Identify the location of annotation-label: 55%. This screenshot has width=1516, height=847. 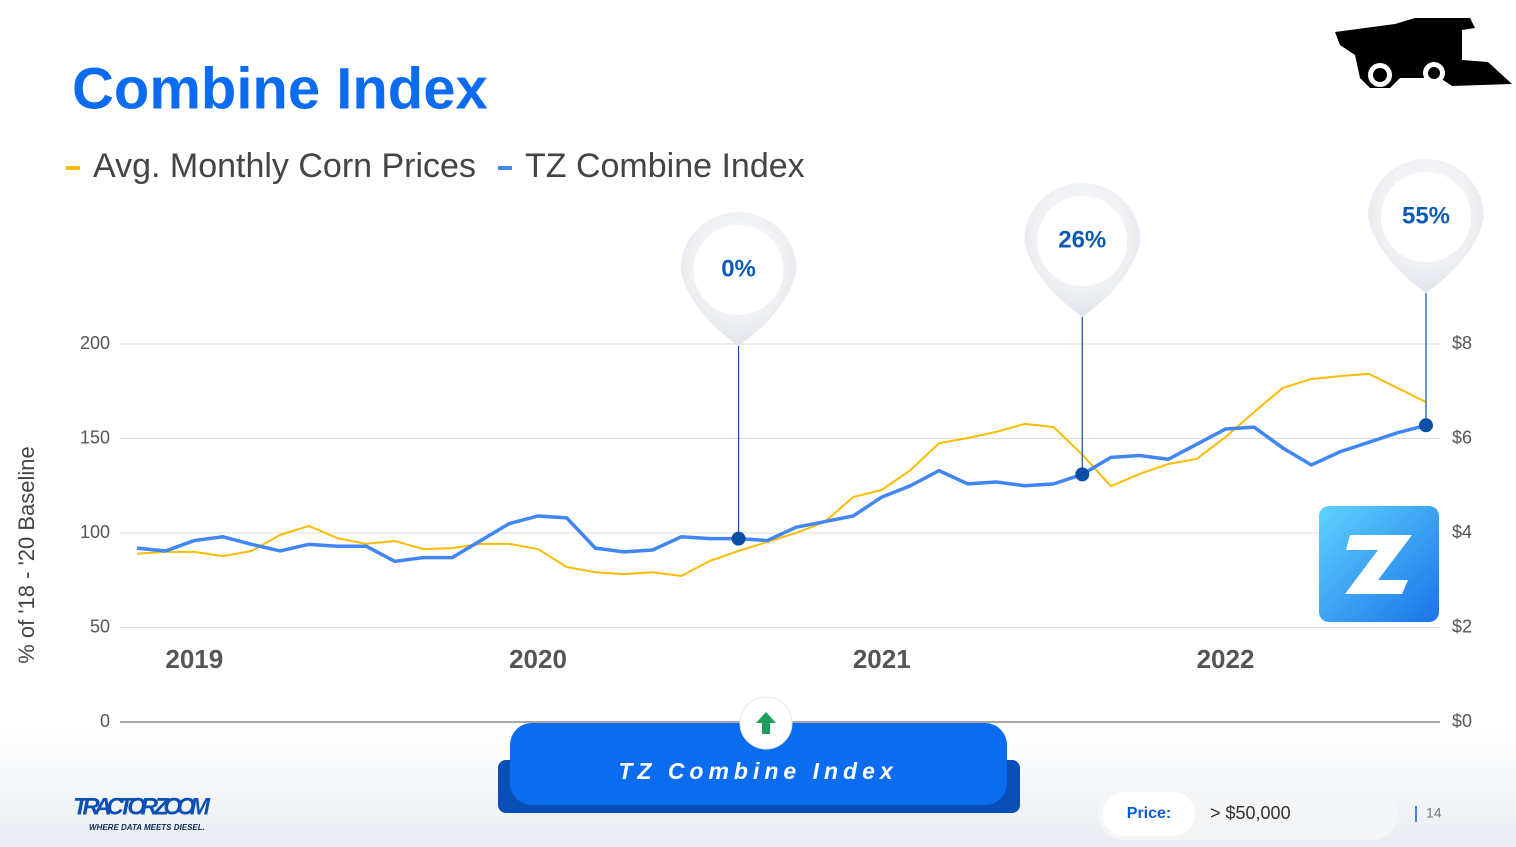
(1426, 215).